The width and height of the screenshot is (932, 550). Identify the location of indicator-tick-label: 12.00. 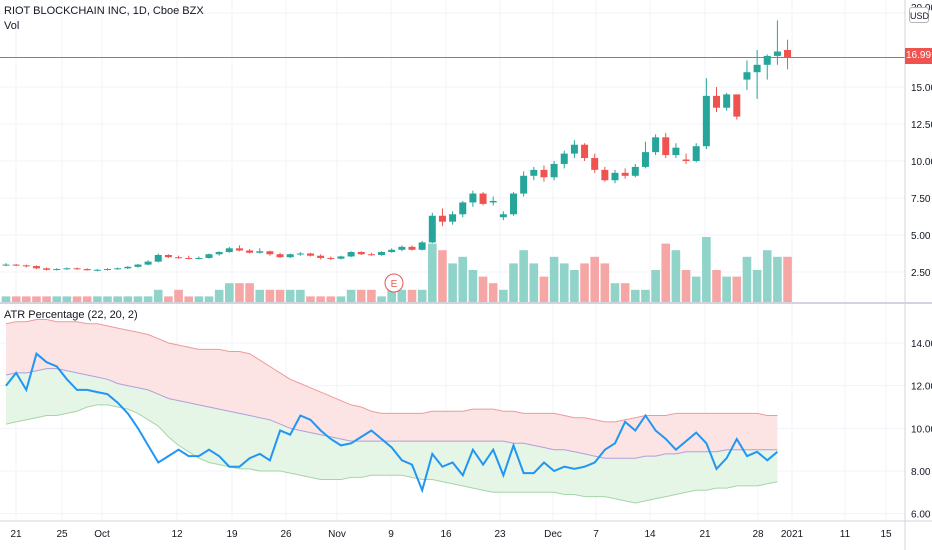
(921, 387).